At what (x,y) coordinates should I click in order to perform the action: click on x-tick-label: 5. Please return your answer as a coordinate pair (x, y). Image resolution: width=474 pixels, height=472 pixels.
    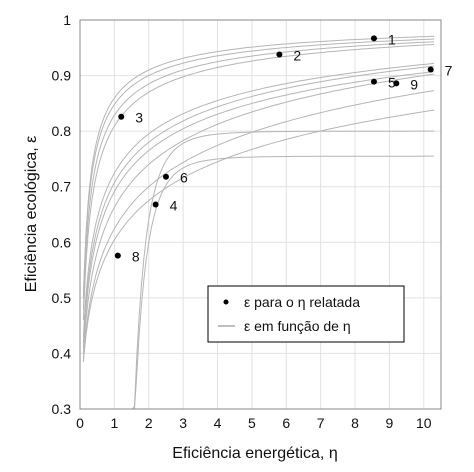
    Looking at the image, I should click on (252, 423).